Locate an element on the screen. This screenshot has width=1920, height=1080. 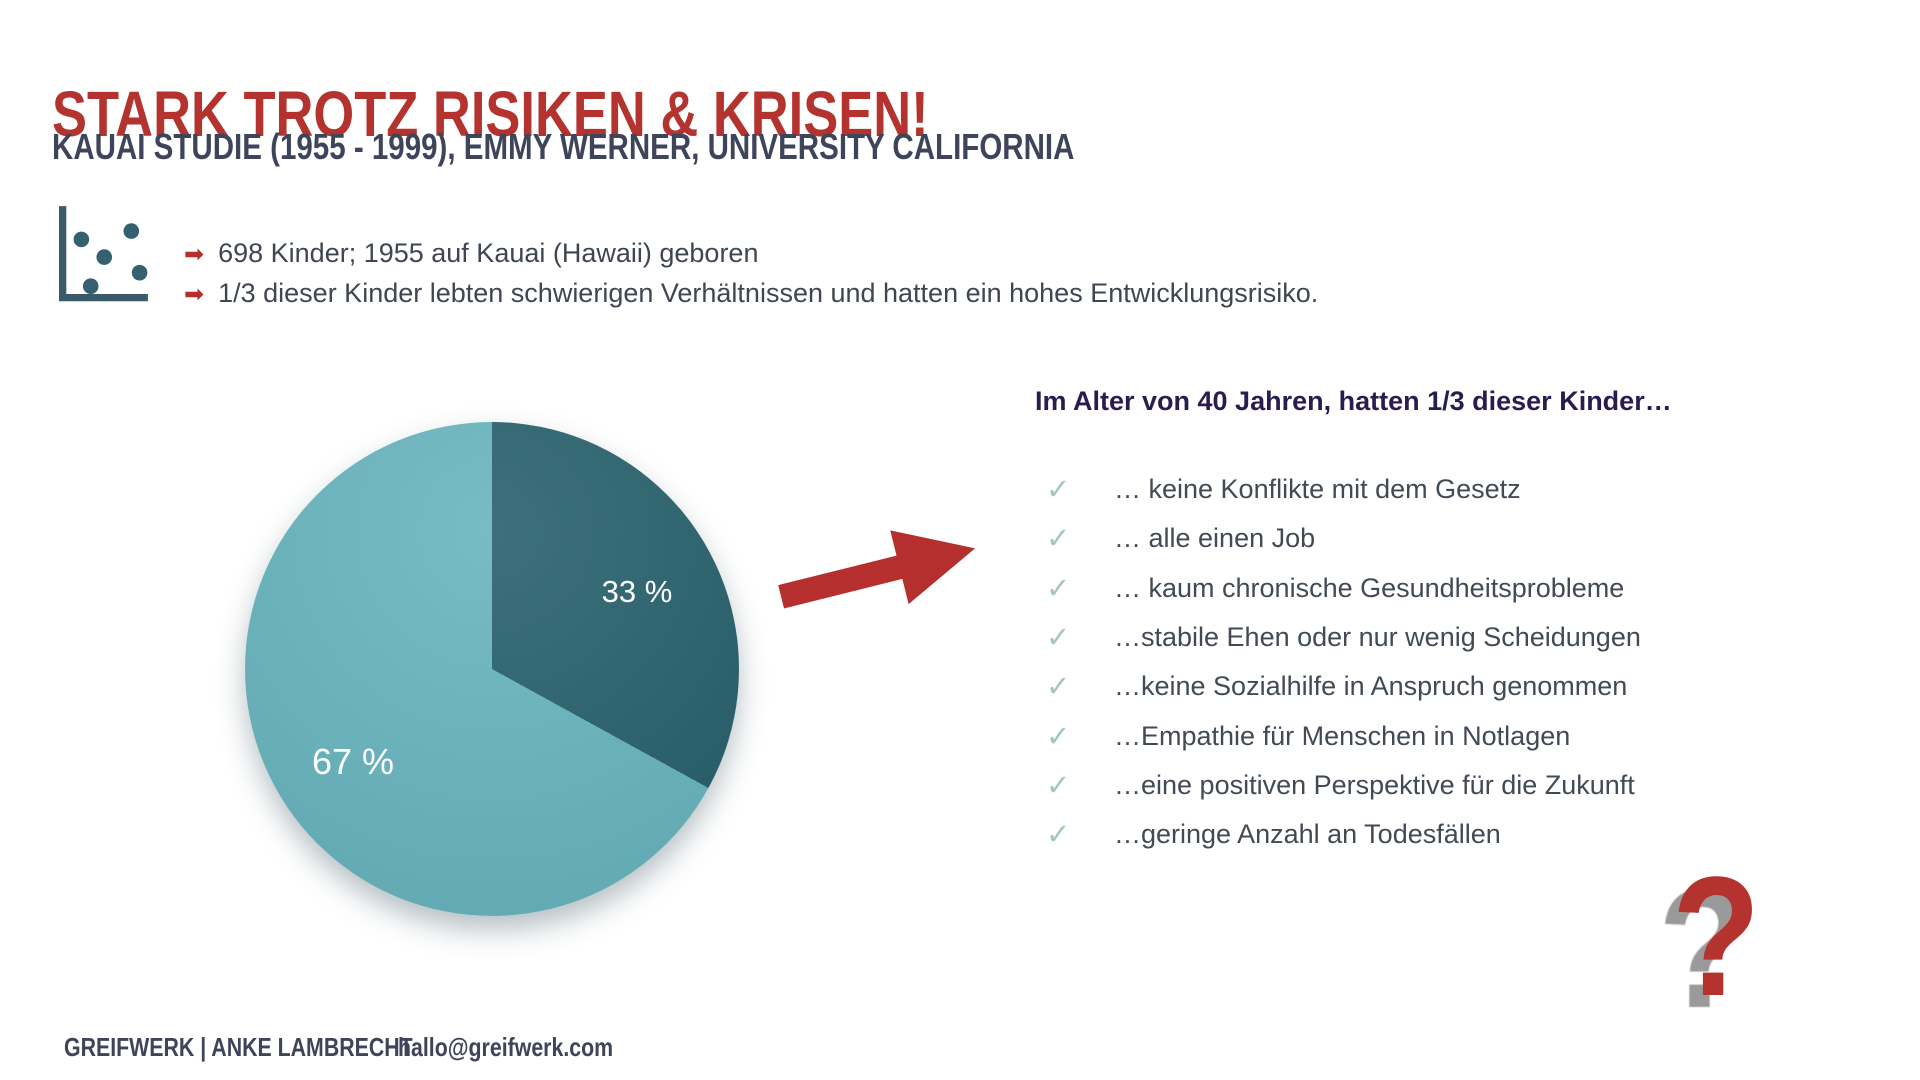
pie-chart: 33 % 67 % is located at coordinates (492, 669).